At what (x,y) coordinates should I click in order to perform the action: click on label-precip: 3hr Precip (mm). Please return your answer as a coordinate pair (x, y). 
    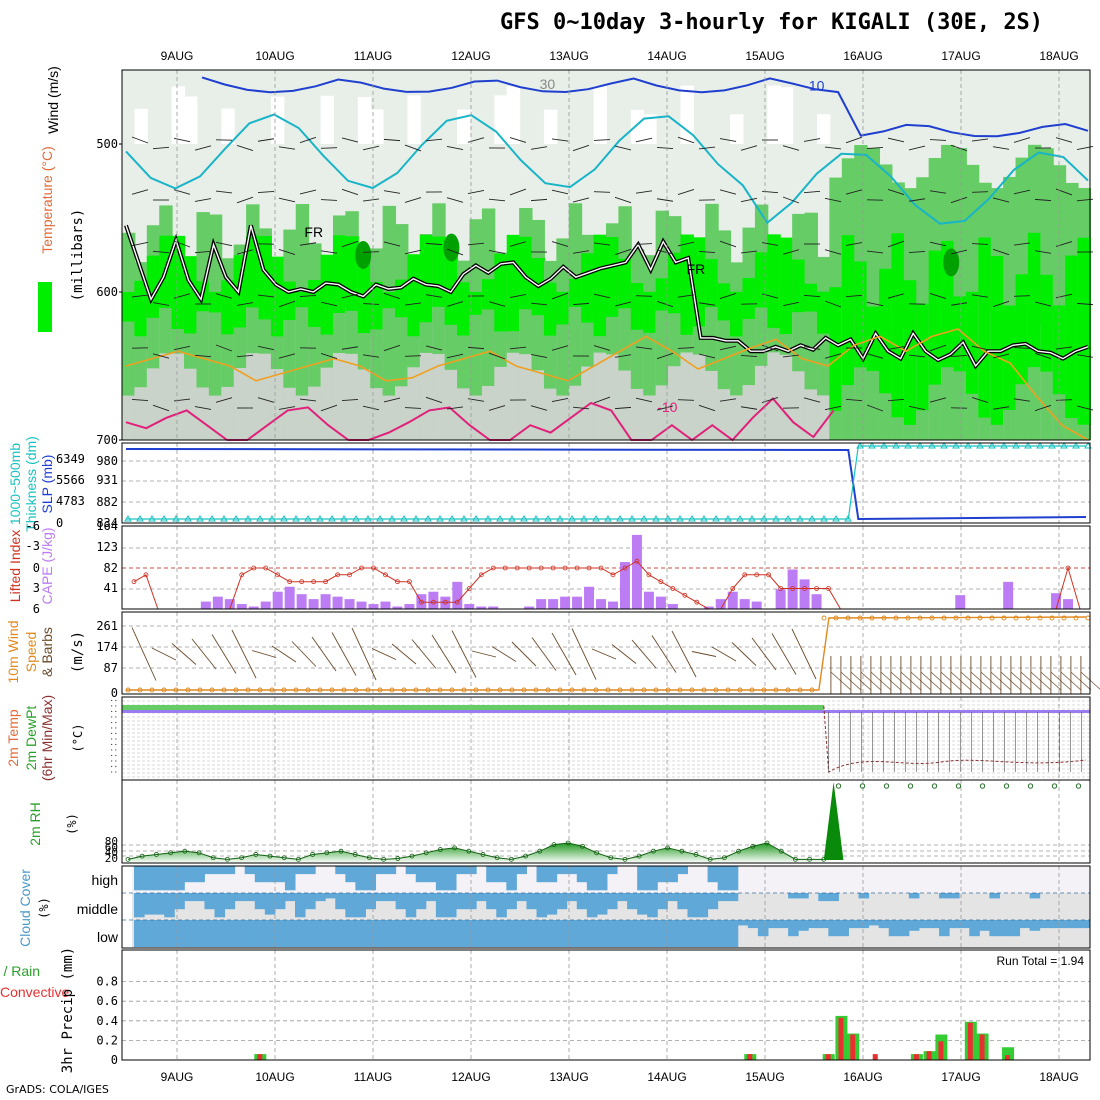
    Looking at the image, I should click on (68, 1010).